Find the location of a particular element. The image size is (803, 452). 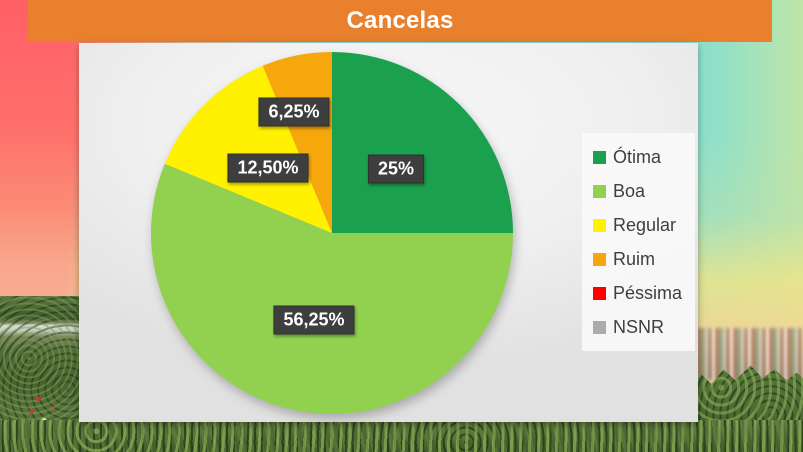

pie-data-label: 25% is located at coordinates (396, 169).